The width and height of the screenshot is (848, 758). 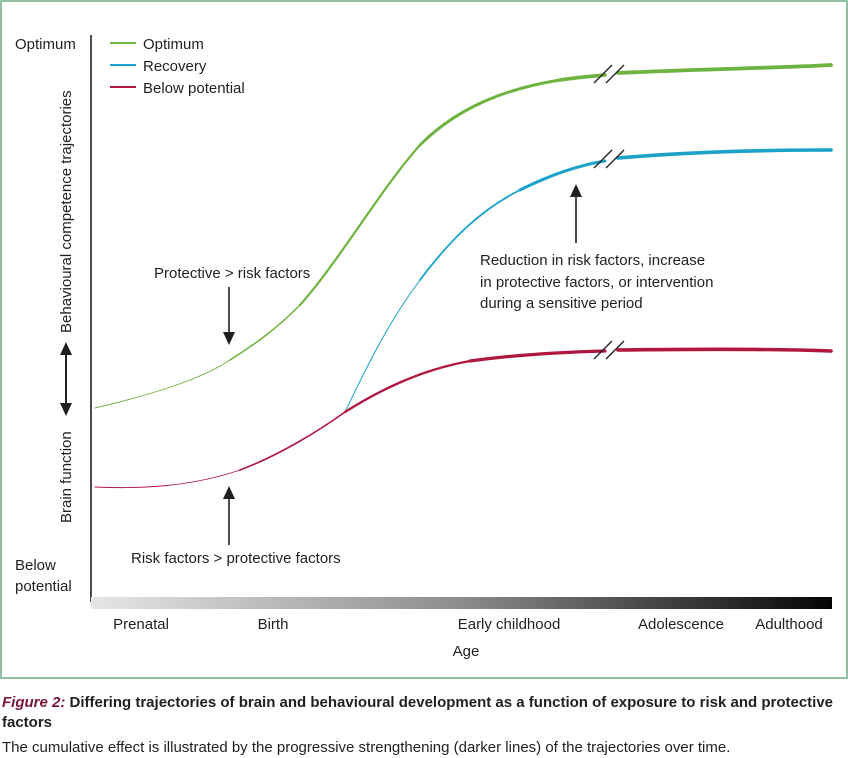 What do you see at coordinates (466, 651) in the screenshot?
I see `x-axis-title: Age` at bounding box center [466, 651].